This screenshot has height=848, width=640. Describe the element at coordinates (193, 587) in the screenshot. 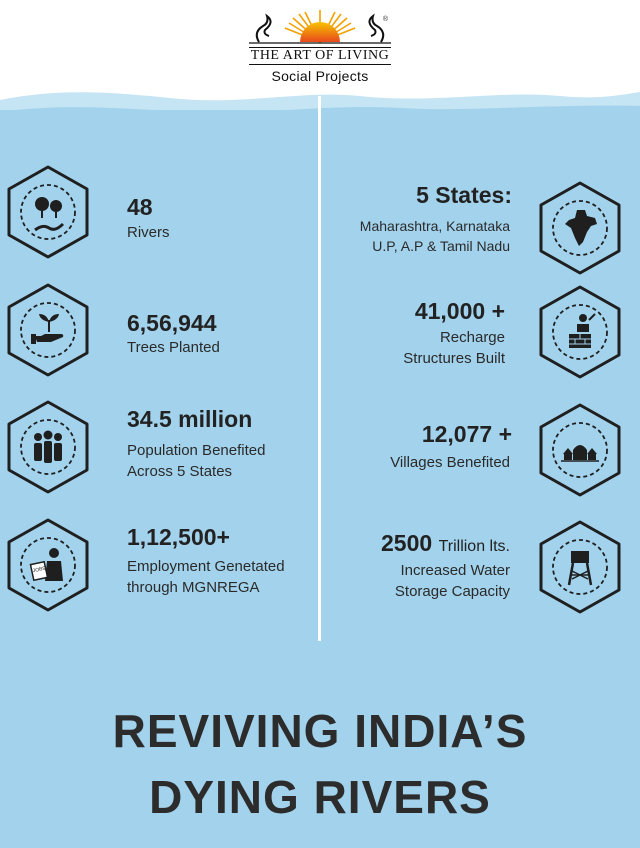

I see `stat-employment-label-2: through MGNREGA` at that location.